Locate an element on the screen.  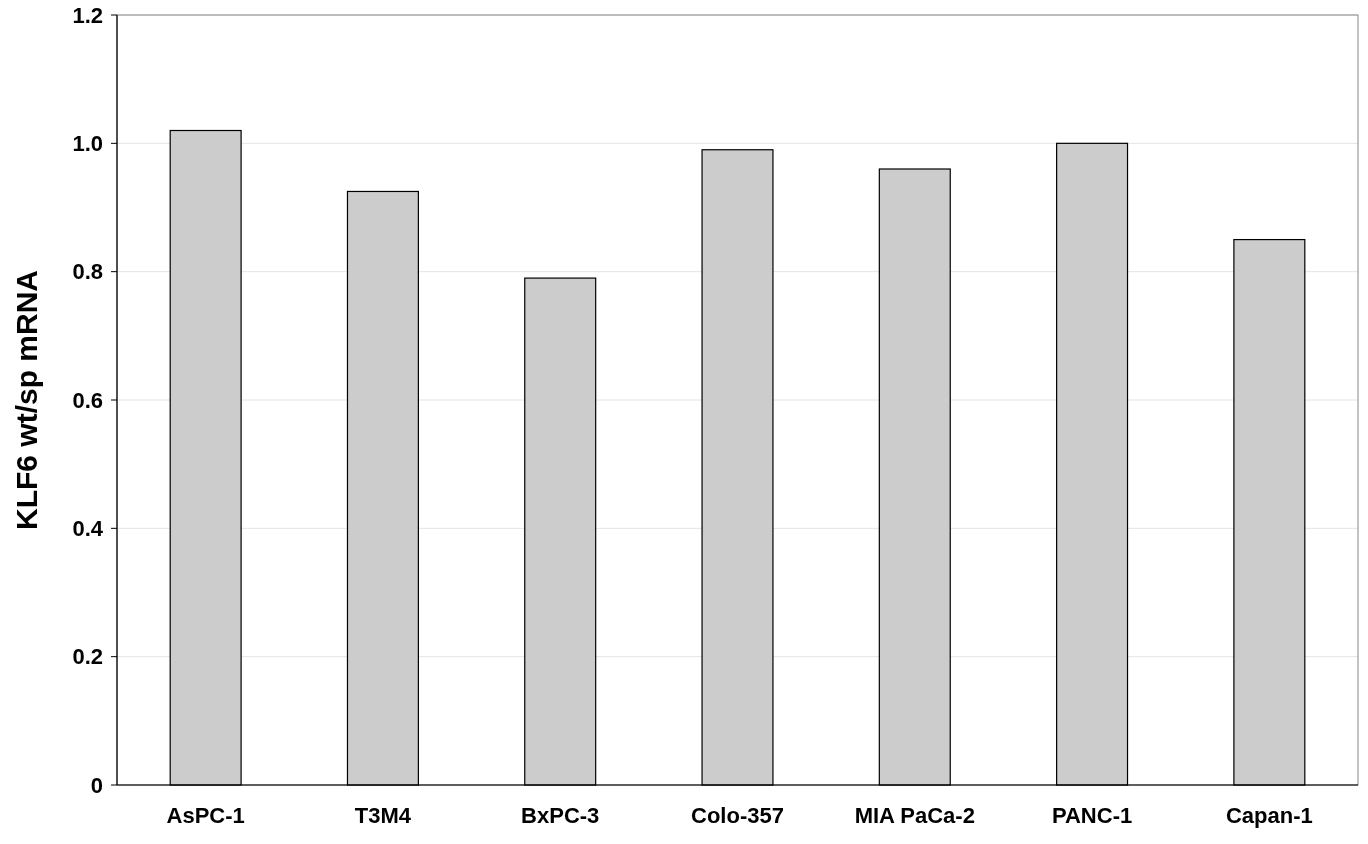
x-tick-label: T3M4 is located at coordinates (383, 815).